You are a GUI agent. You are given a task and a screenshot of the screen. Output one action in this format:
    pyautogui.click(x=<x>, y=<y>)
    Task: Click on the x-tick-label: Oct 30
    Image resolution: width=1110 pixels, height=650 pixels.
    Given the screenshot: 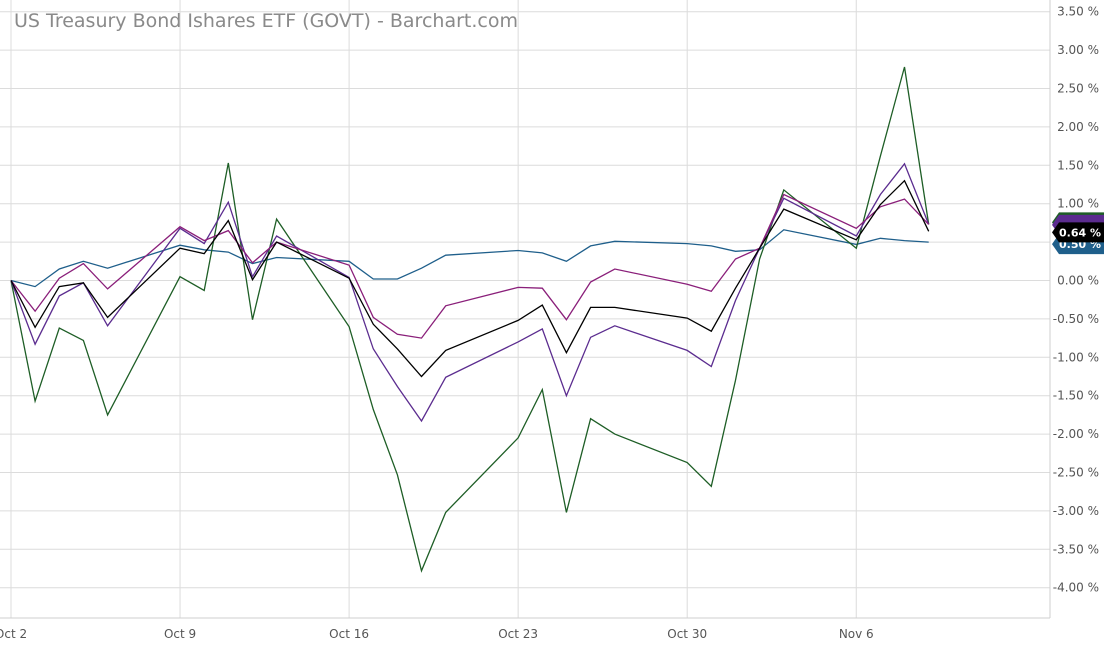 What is the action you would take?
    pyautogui.click(x=687, y=634)
    